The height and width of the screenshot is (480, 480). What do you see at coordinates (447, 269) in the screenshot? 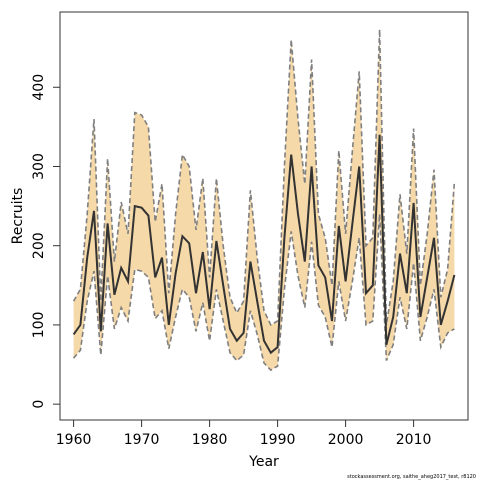
I see `upper-point-2015` at bounding box center [447, 269].